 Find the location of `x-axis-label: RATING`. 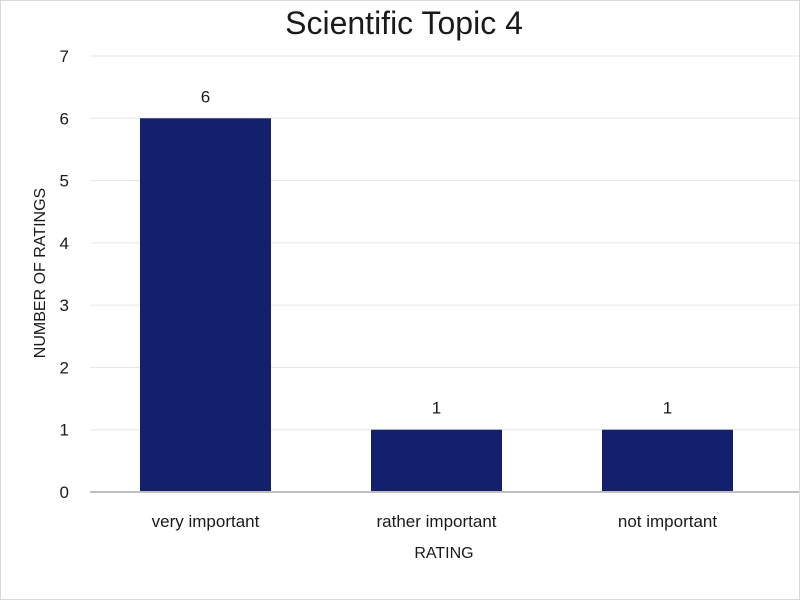

x-axis-label: RATING is located at coordinates (443, 553).